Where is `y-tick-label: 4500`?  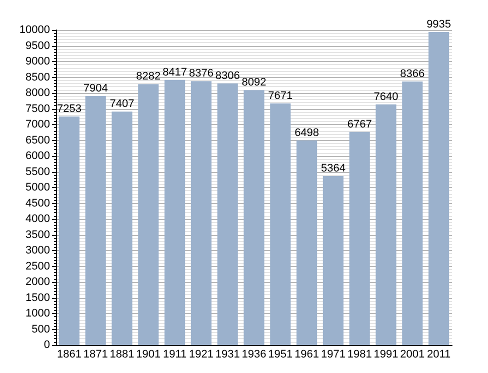 y-tick-label: 4500 is located at coordinates (38, 203).